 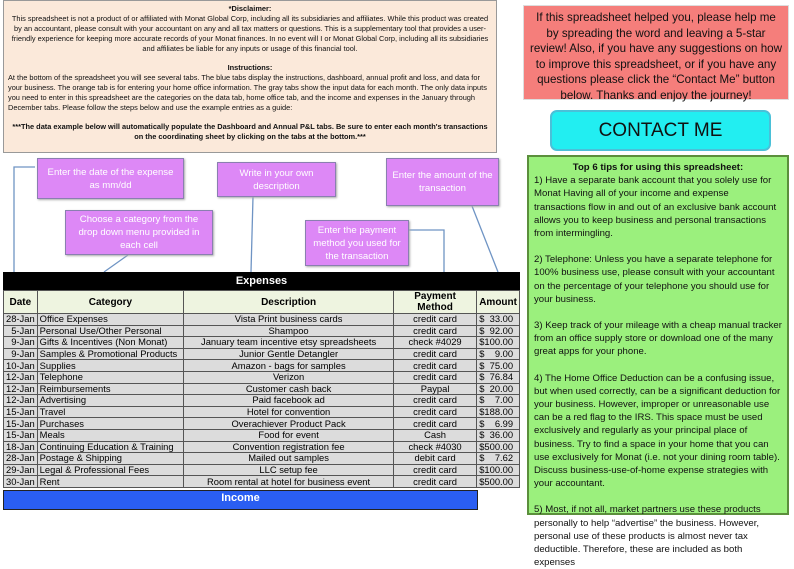 What do you see at coordinates (20, 302) in the screenshot?
I see `column-header-date: Date` at bounding box center [20, 302].